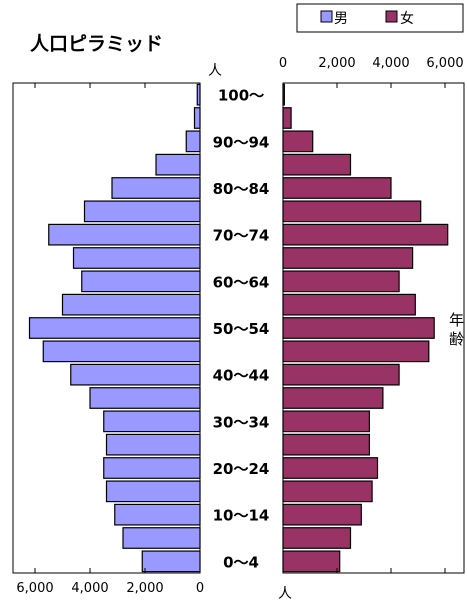 The image size is (467, 606). What do you see at coordinates (391, 16) in the screenshot?
I see `legend-swatch-female` at bounding box center [391, 16].